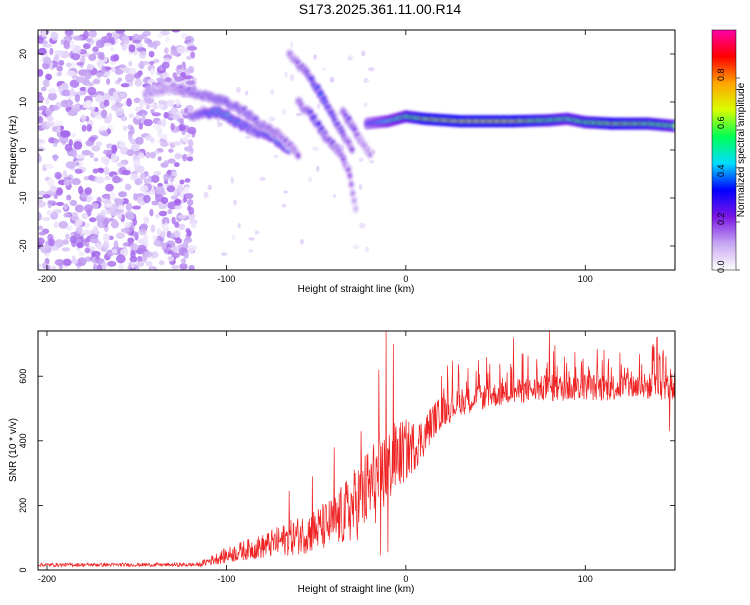 The width and height of the screenshot is (750, 605). I want to click on spectrogram-y-tick-label: 10, so click(23, 102).